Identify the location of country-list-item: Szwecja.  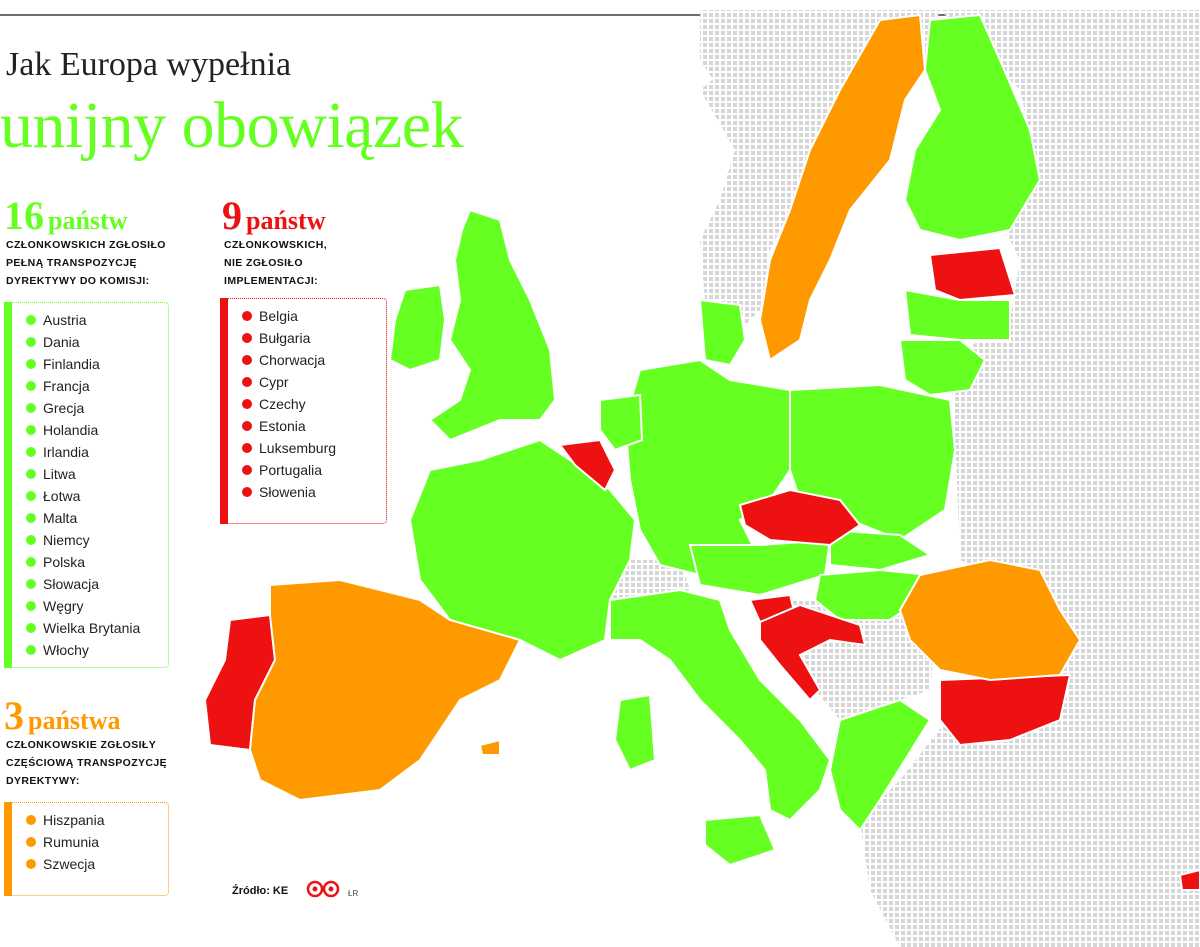
(97, 864).